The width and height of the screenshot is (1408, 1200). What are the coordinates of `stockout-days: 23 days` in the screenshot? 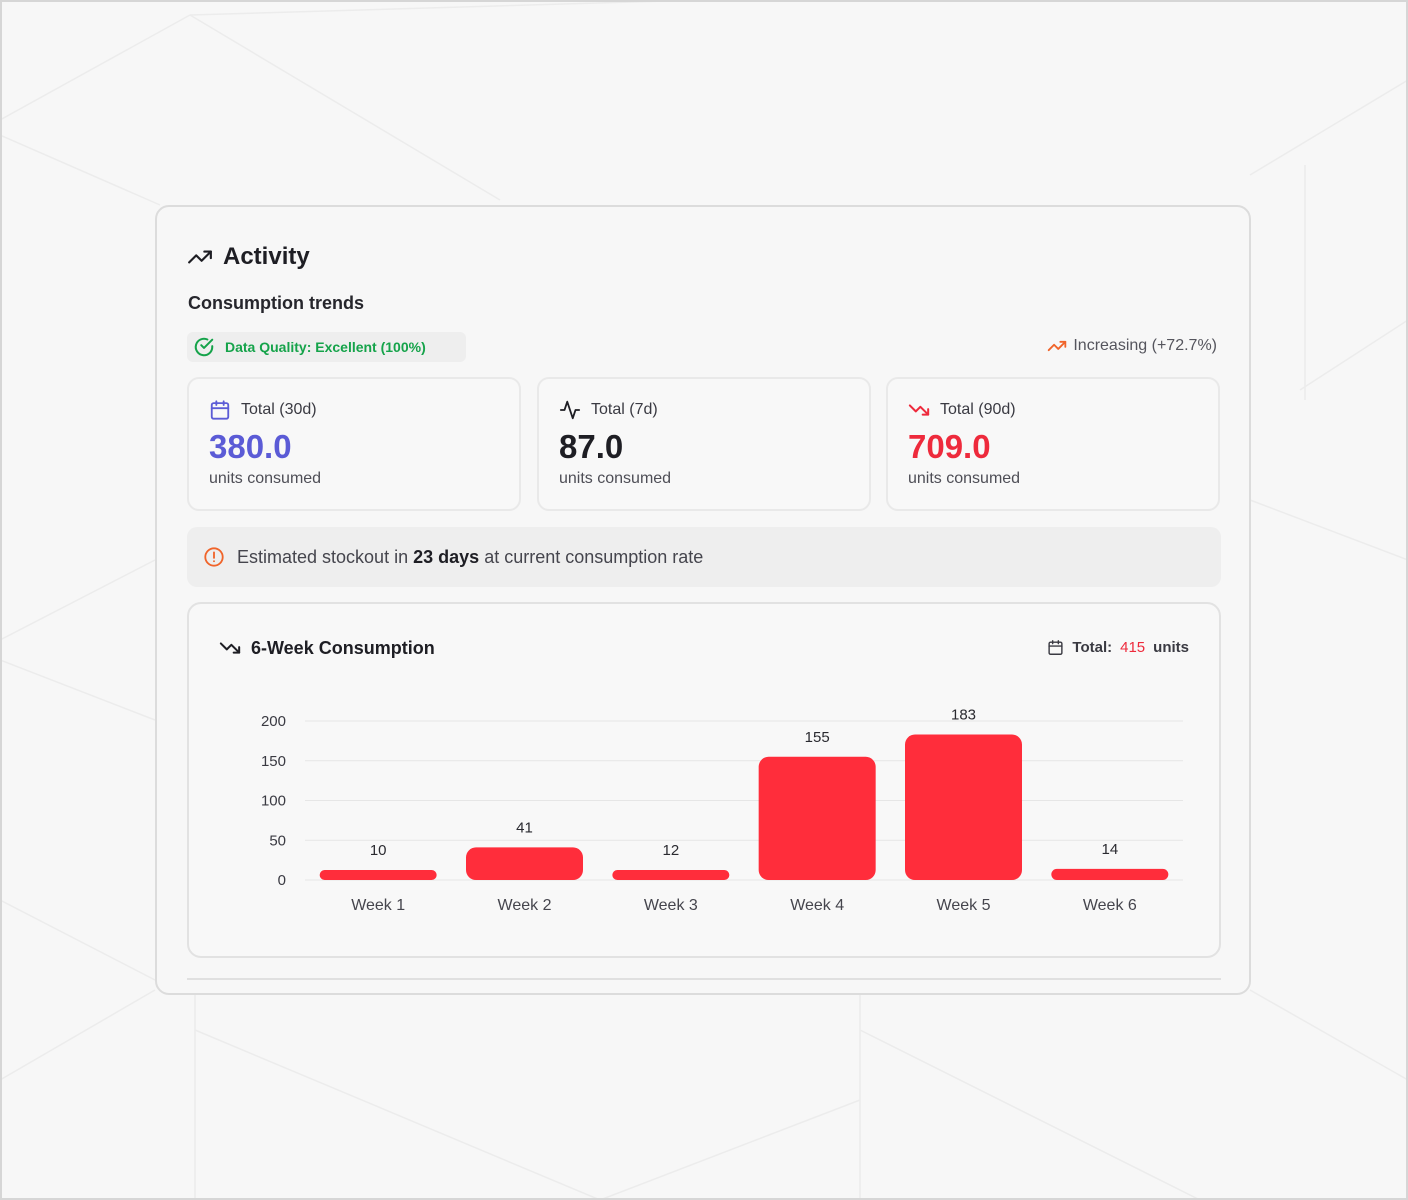 It's located at (446, 556).